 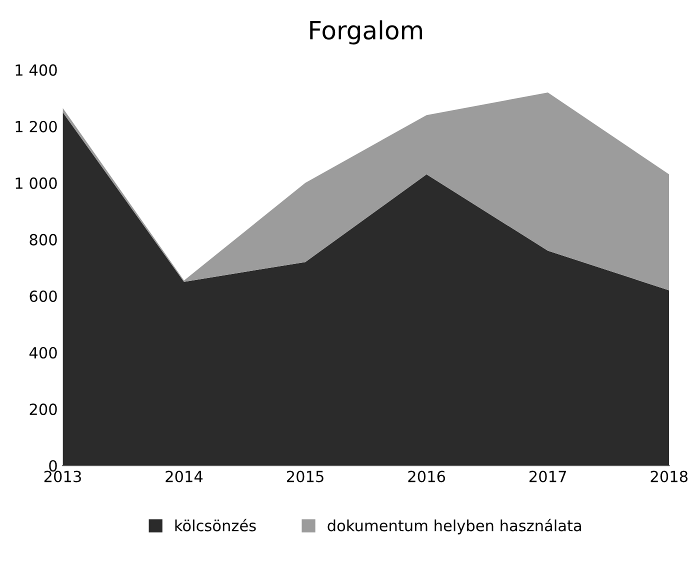 What do you see at coordinates (43, 296) in the screenshot?
I see `y-tick-label: 600` at bounding box center [43, 296].